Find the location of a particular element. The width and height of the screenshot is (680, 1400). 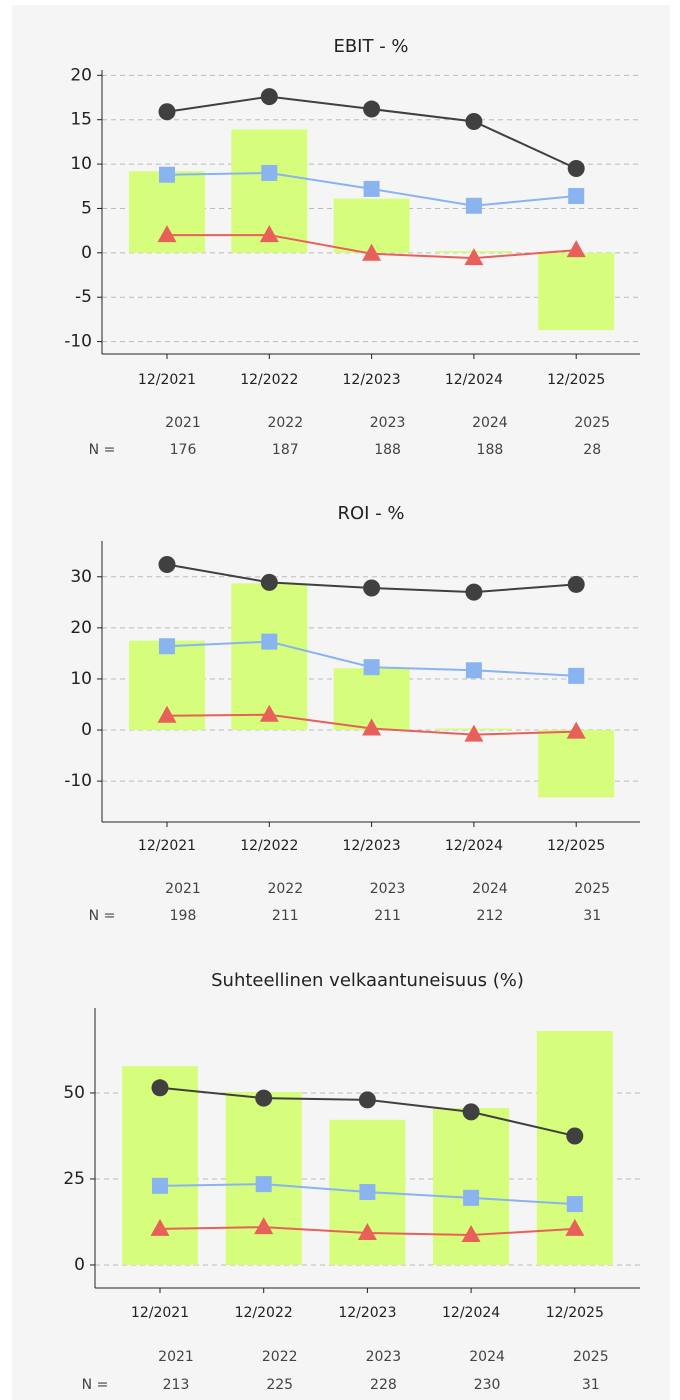

y-tick-label: -10 is located at coordinates (78, 781).